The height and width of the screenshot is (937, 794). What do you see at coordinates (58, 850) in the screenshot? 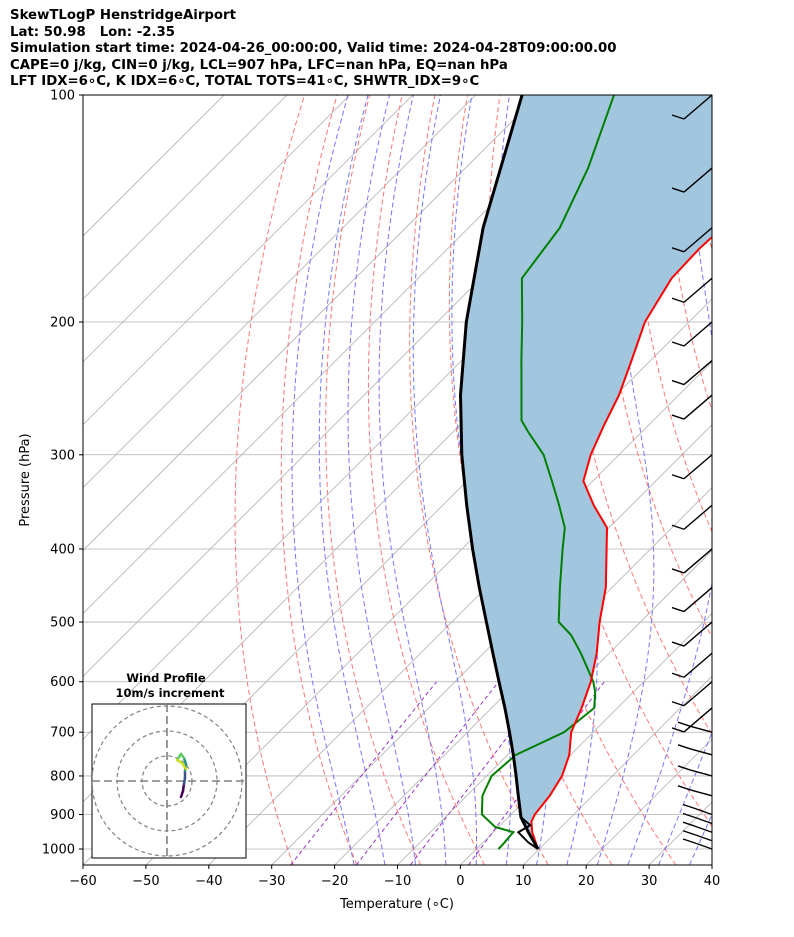
I see `y-tick-label: 1000` at bounding box center [58, 850].